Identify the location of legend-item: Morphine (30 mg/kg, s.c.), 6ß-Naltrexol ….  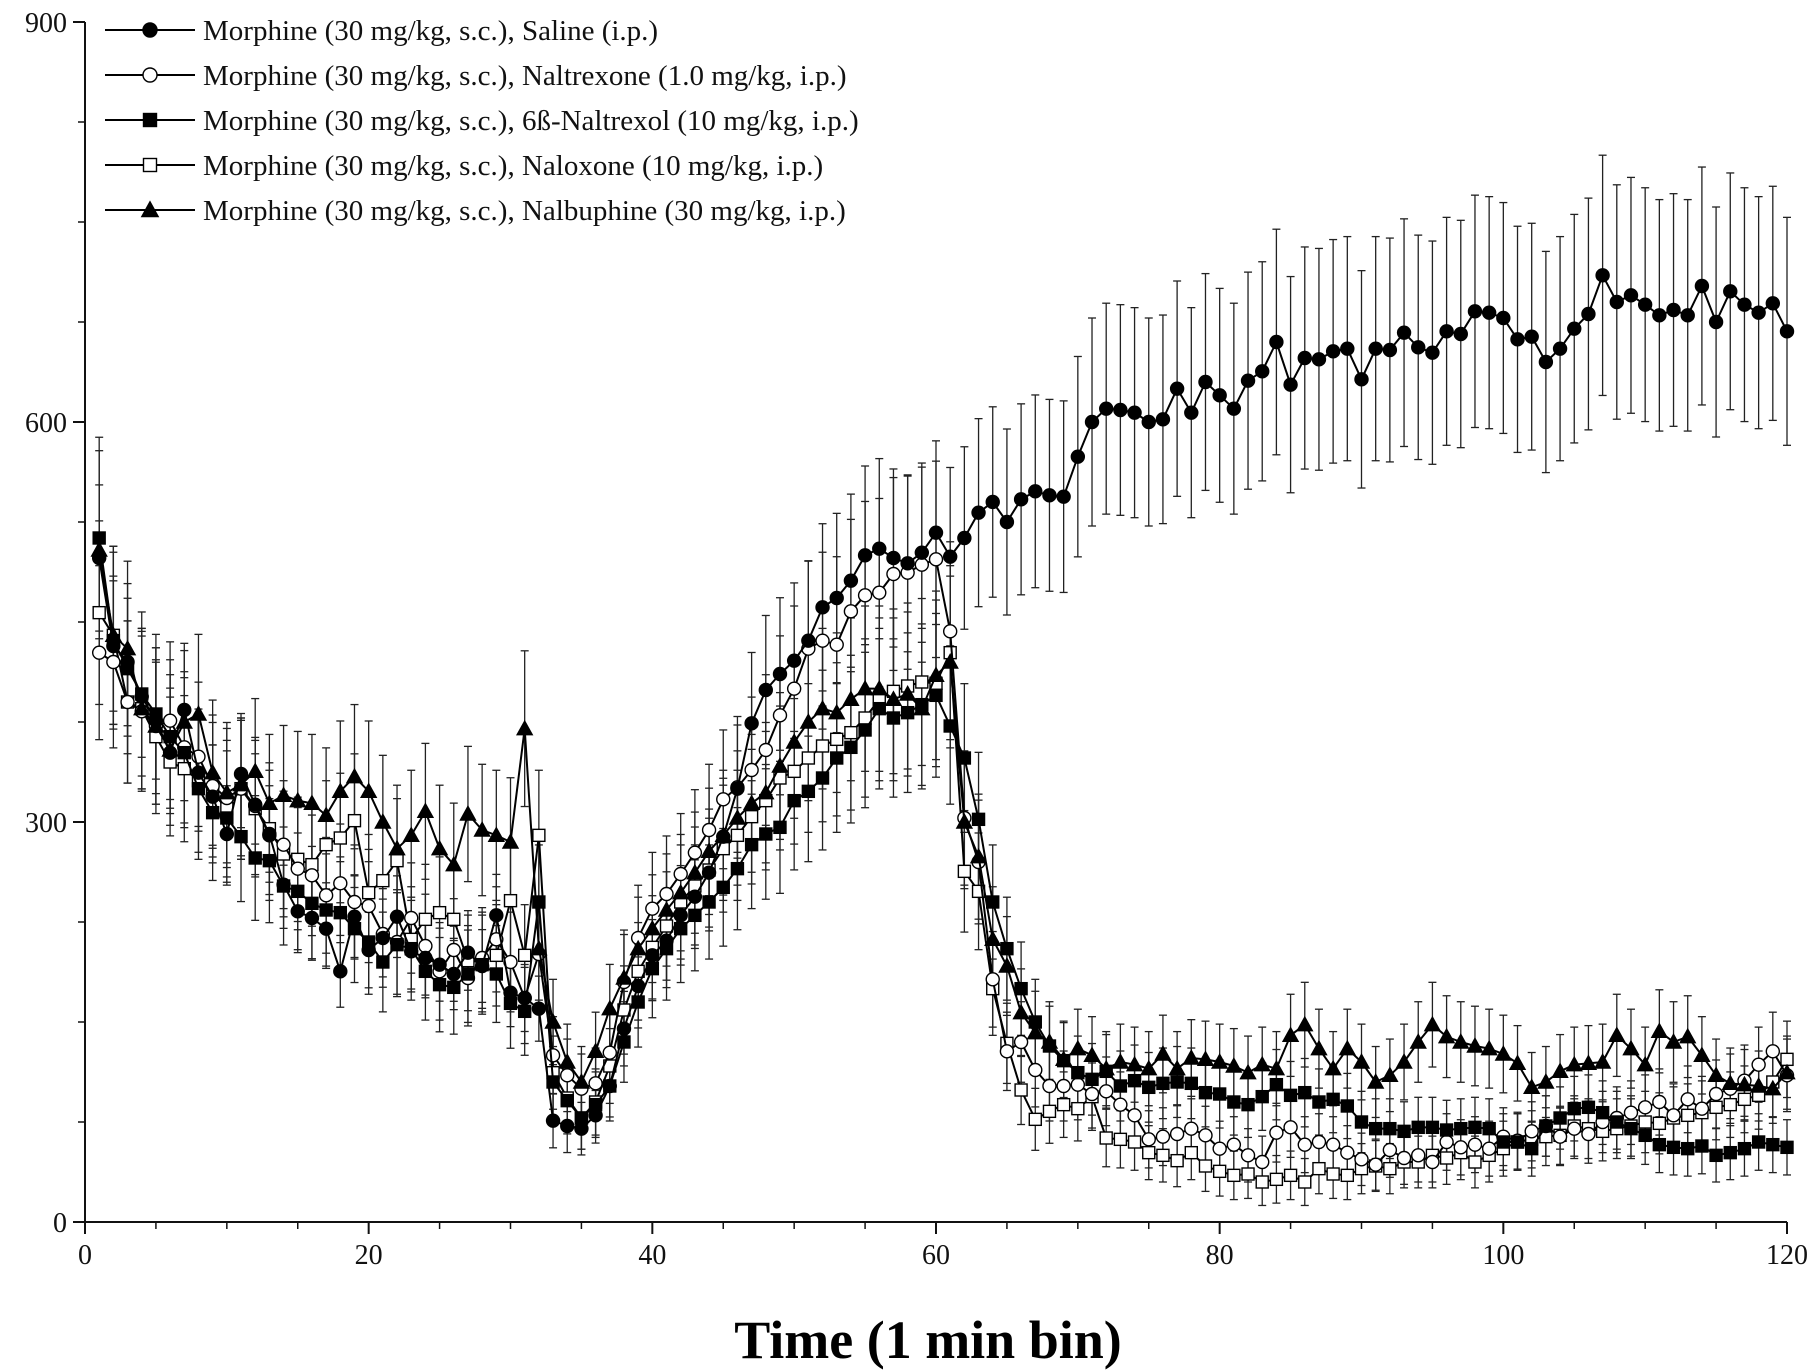
(482, 121).